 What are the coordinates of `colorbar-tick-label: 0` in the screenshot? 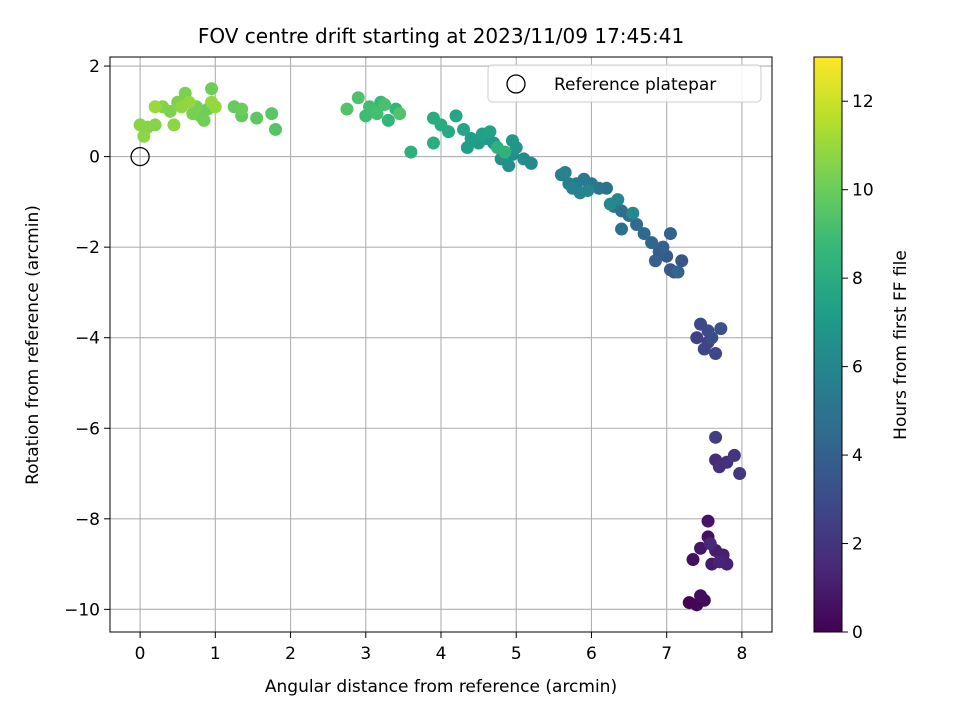 It's located at (857, 633).